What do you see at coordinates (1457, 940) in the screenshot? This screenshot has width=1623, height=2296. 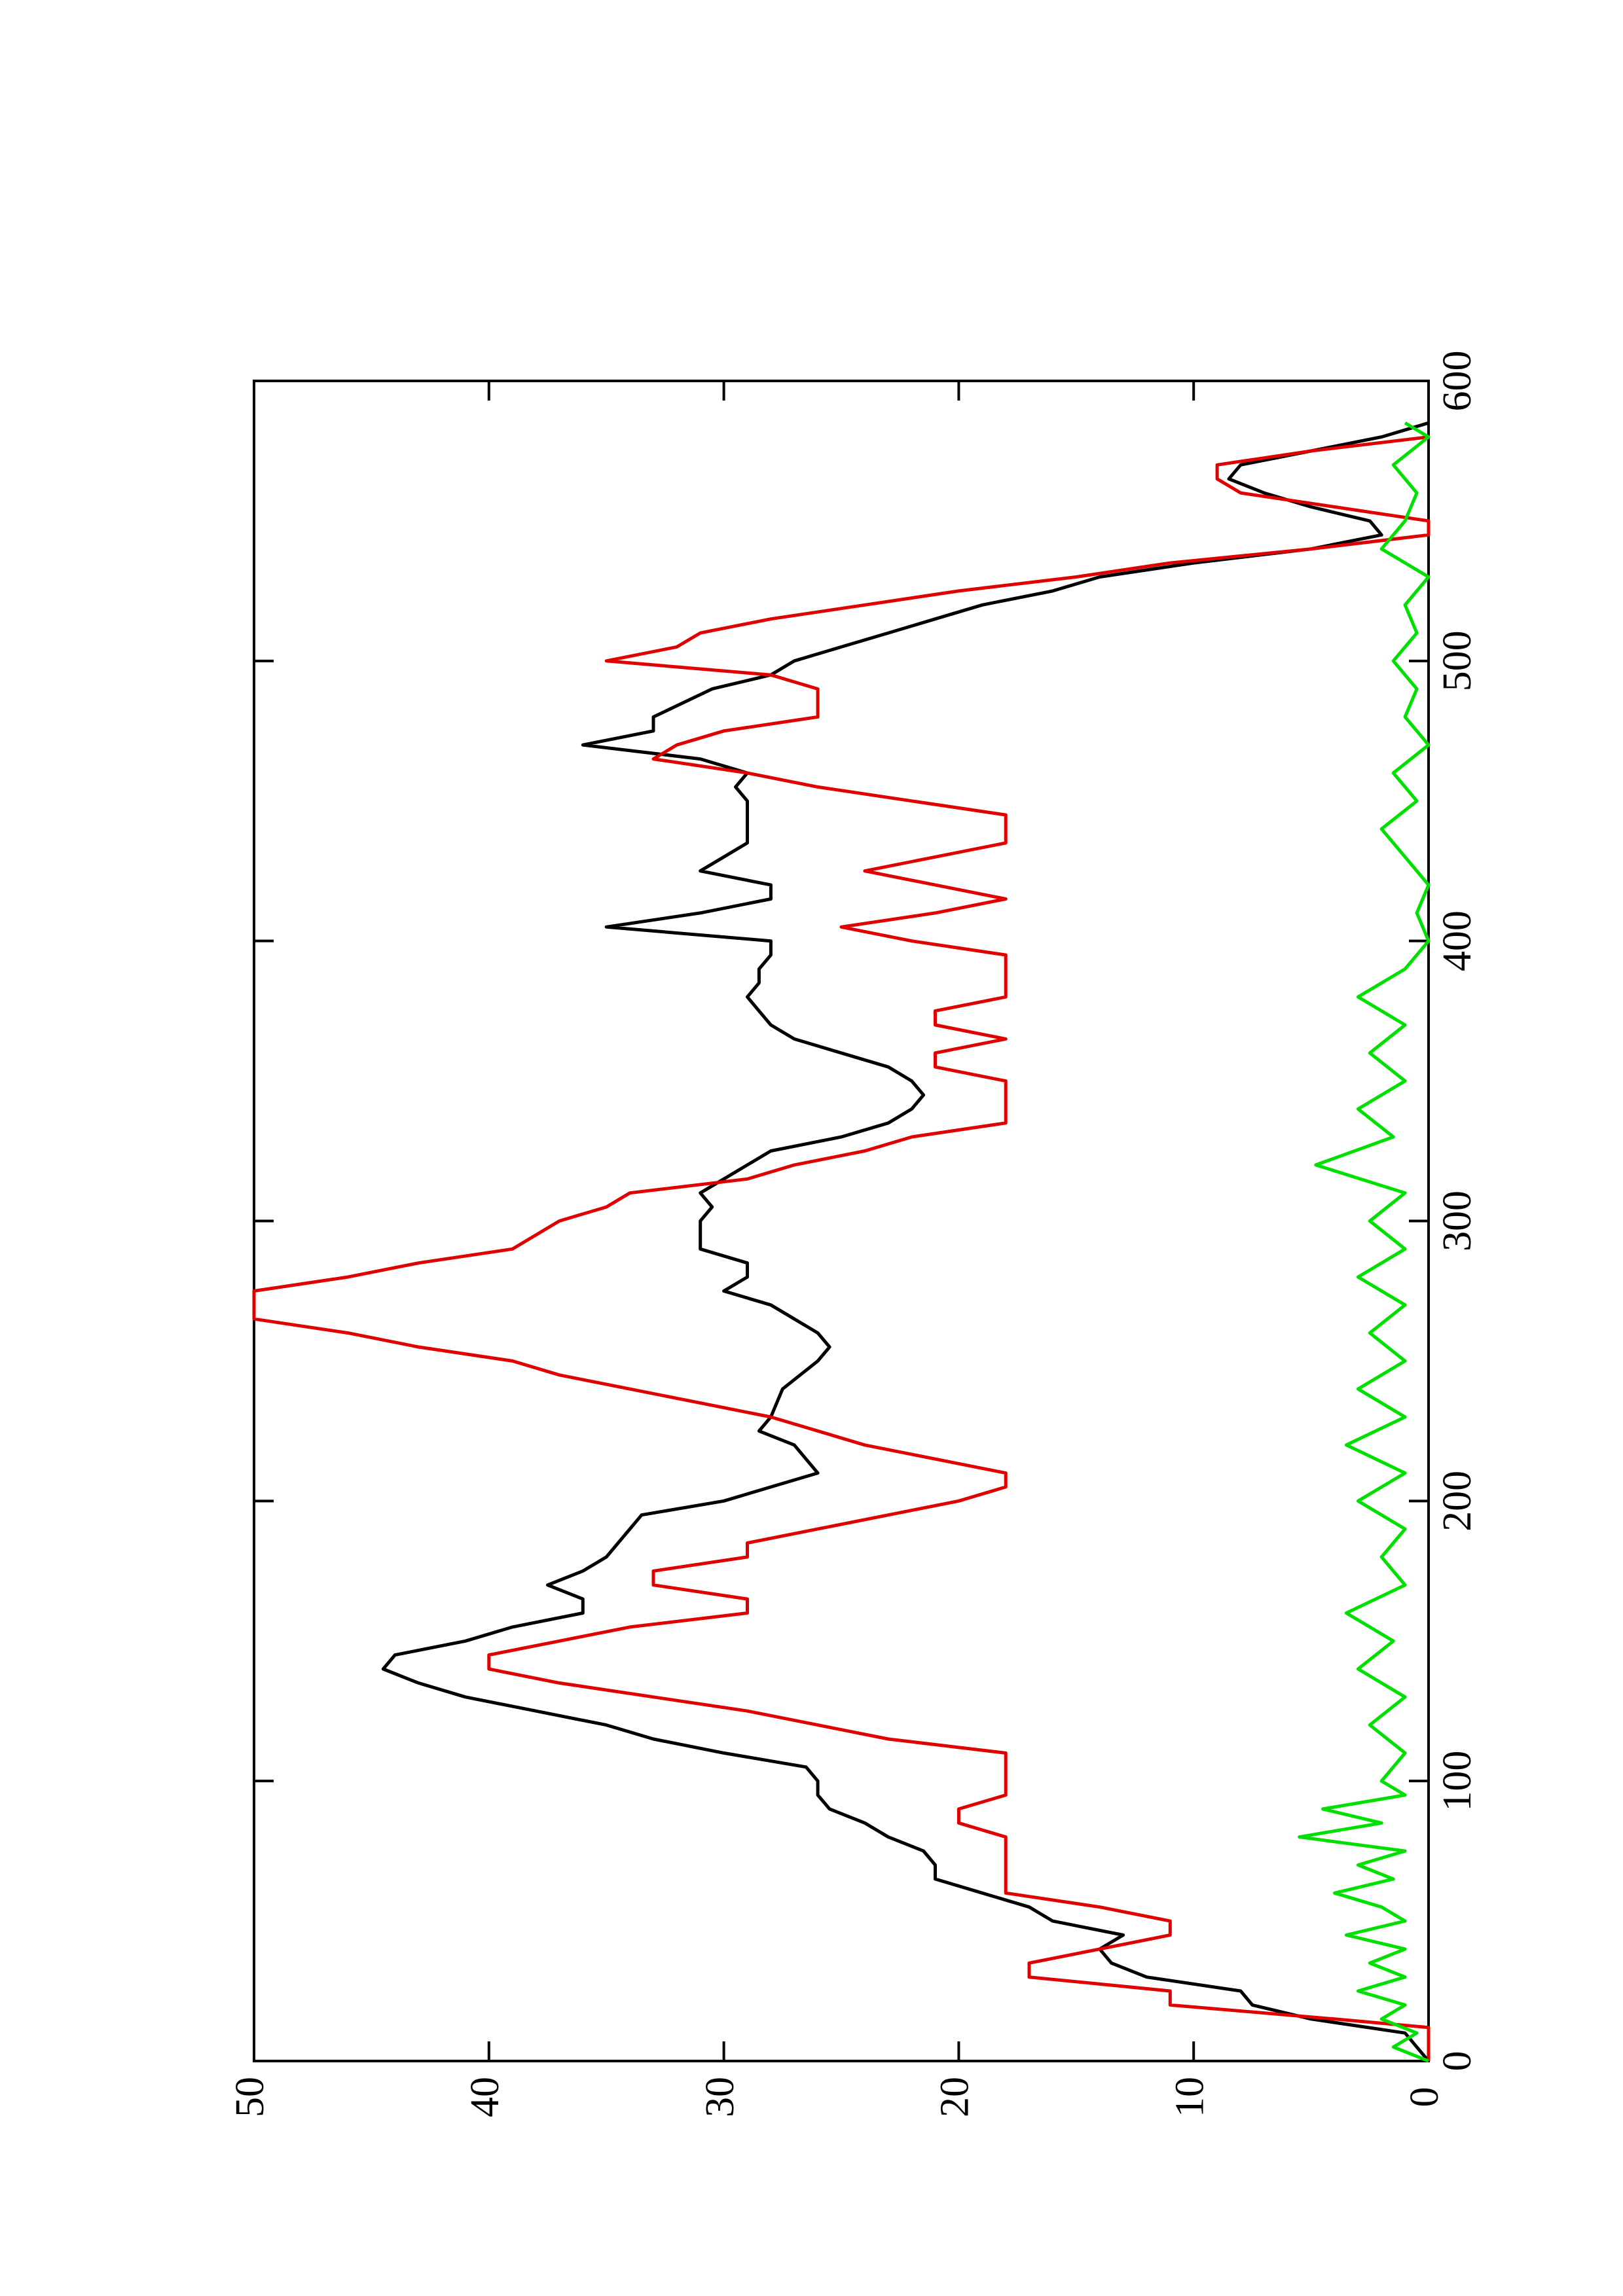 I see `x-tick-label: 400` at bounding box center [1457, 940].